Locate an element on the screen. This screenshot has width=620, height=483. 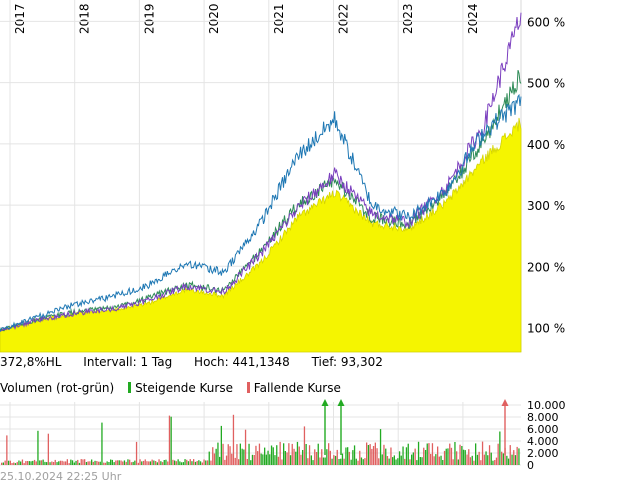
volume-tick-label: 6.000 is located at coordinates (543, 429).